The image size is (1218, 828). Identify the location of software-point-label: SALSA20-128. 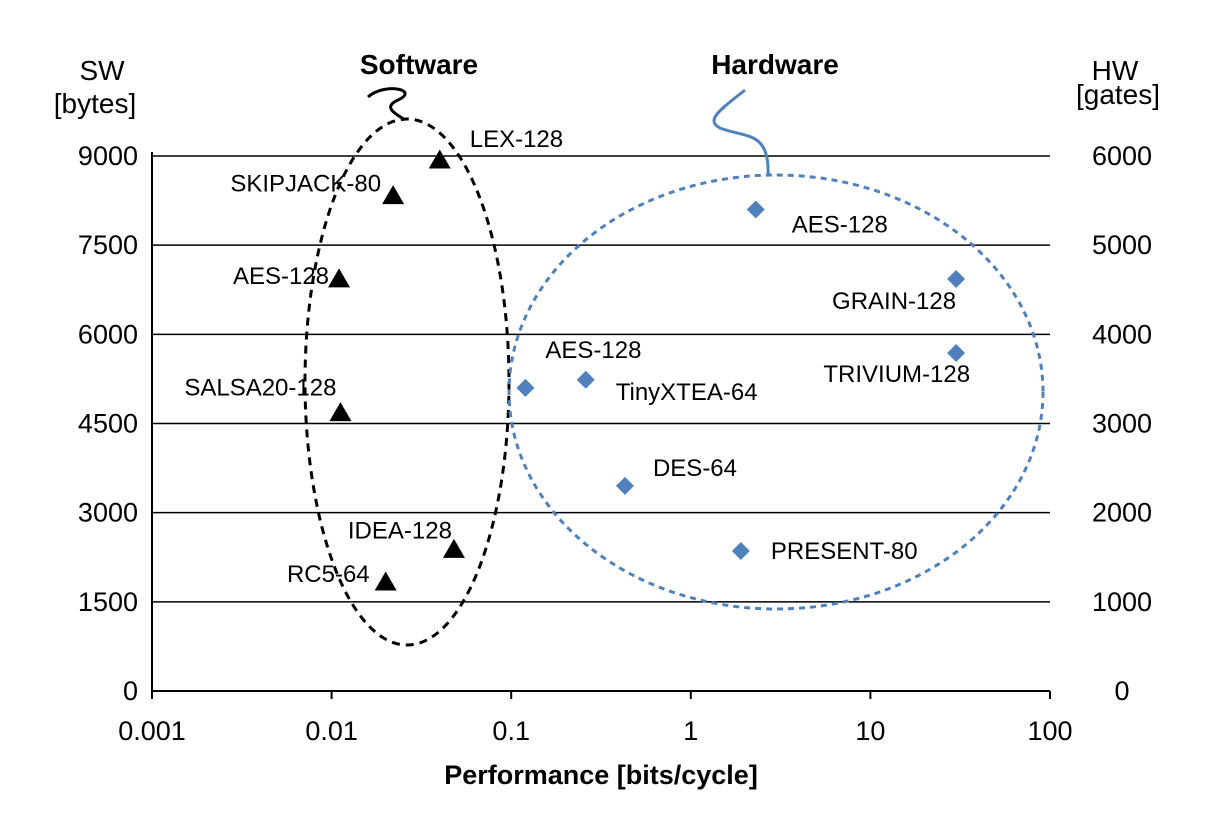
(260, 388).